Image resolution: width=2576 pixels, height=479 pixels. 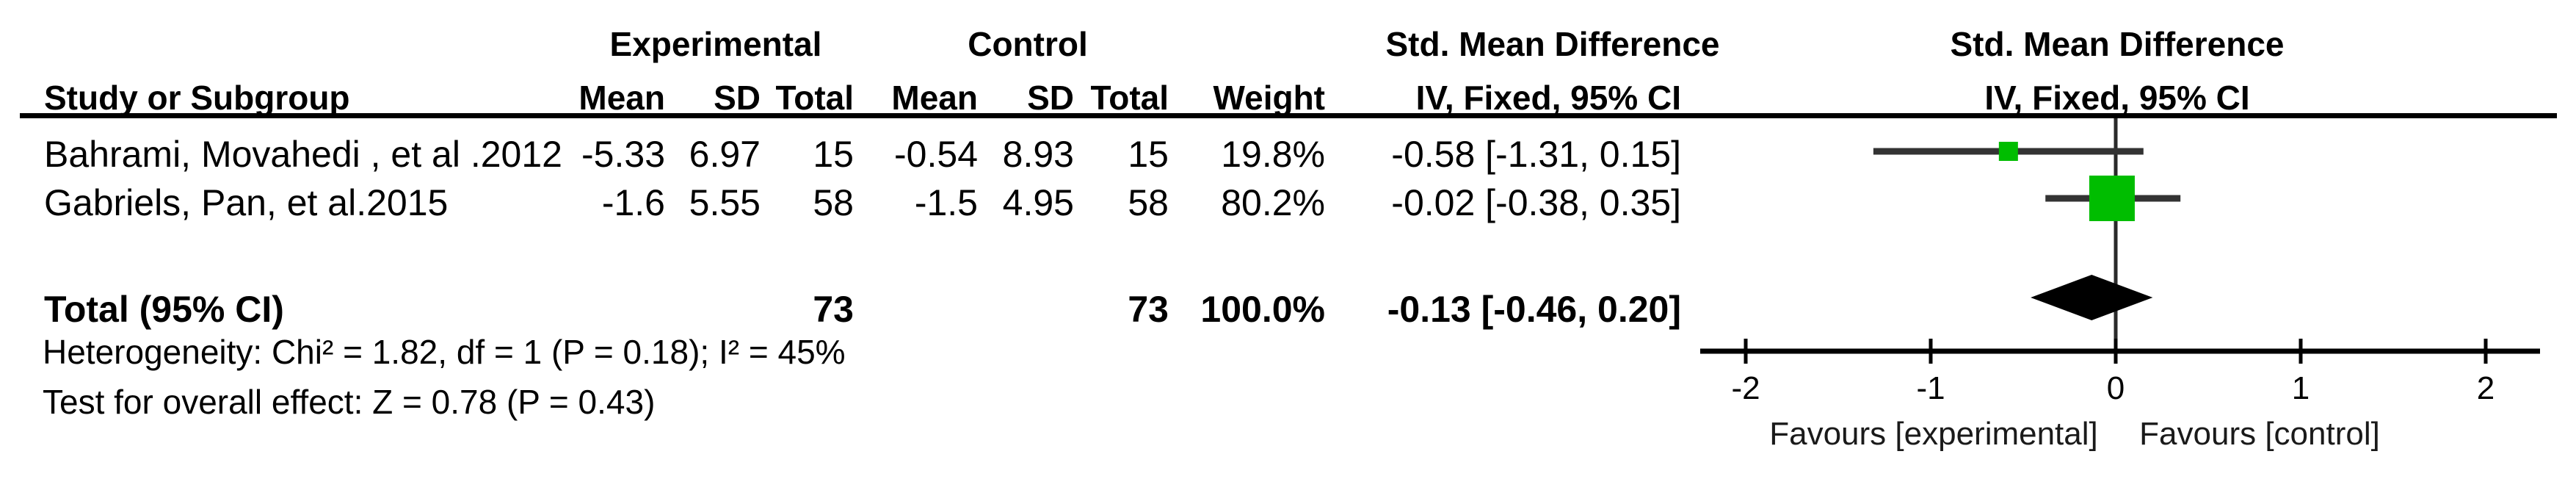 What do you see at coordinates (1931, 388) in the screenshot?
I see `axis-tick-label: -1` at bounding box center [1931, 388].